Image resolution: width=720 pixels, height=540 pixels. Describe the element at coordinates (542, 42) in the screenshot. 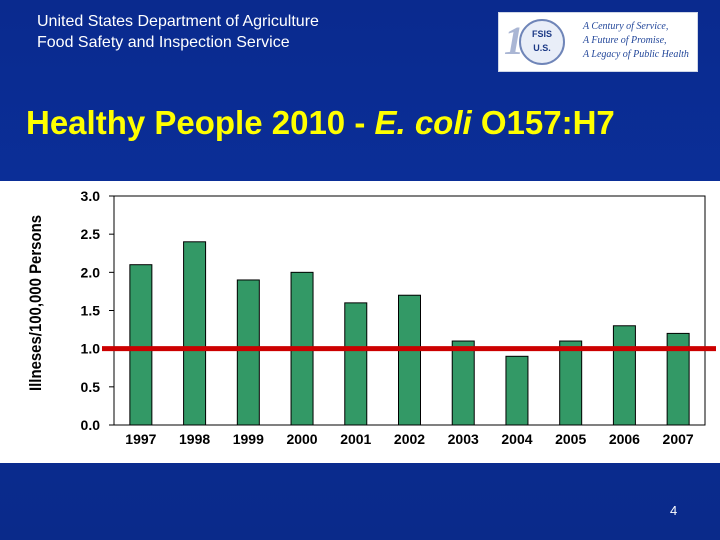

I see `fsis-seal-icon: FSIS U.S.` at that location.